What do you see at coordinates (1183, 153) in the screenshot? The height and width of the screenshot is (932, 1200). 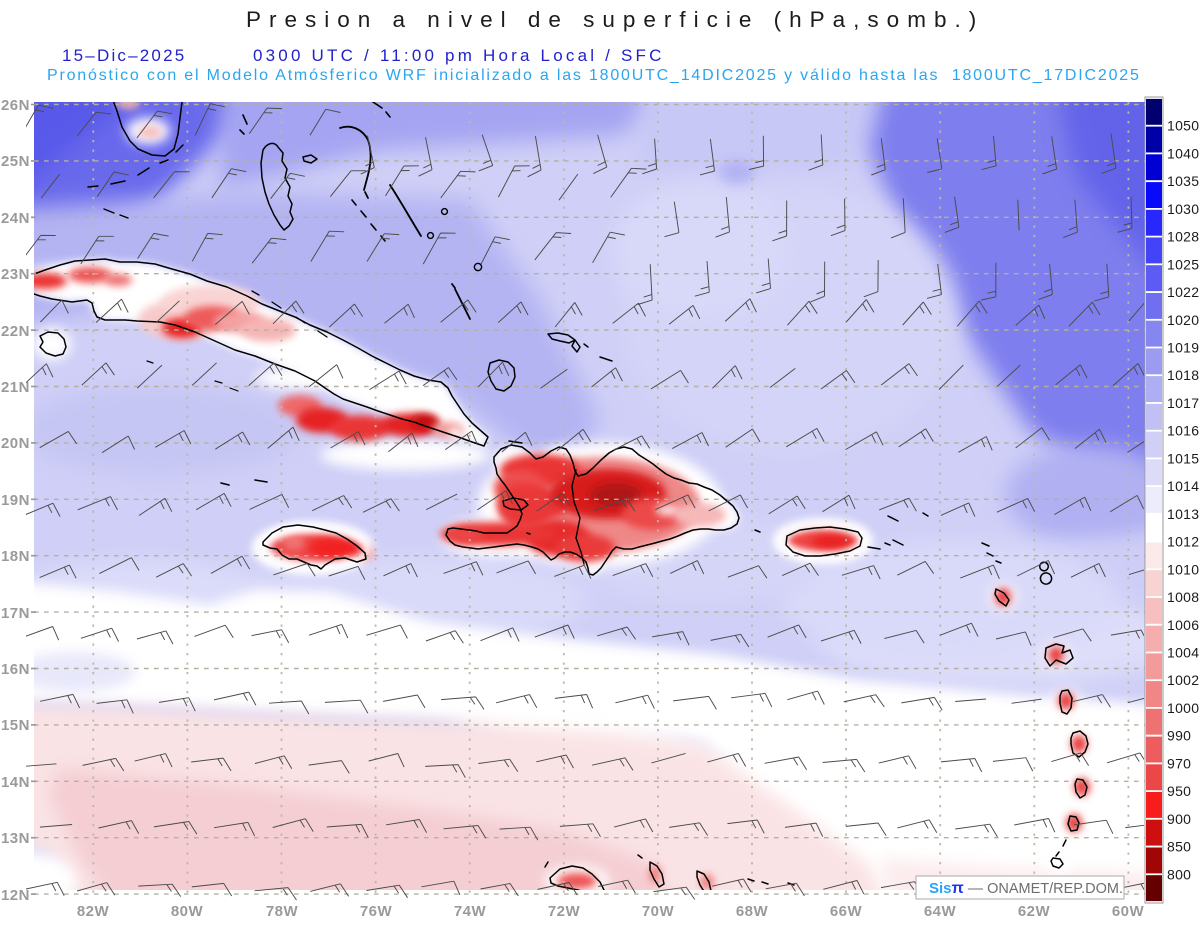 I see `svg-text: 1040` at bounding box center [1183, 153].